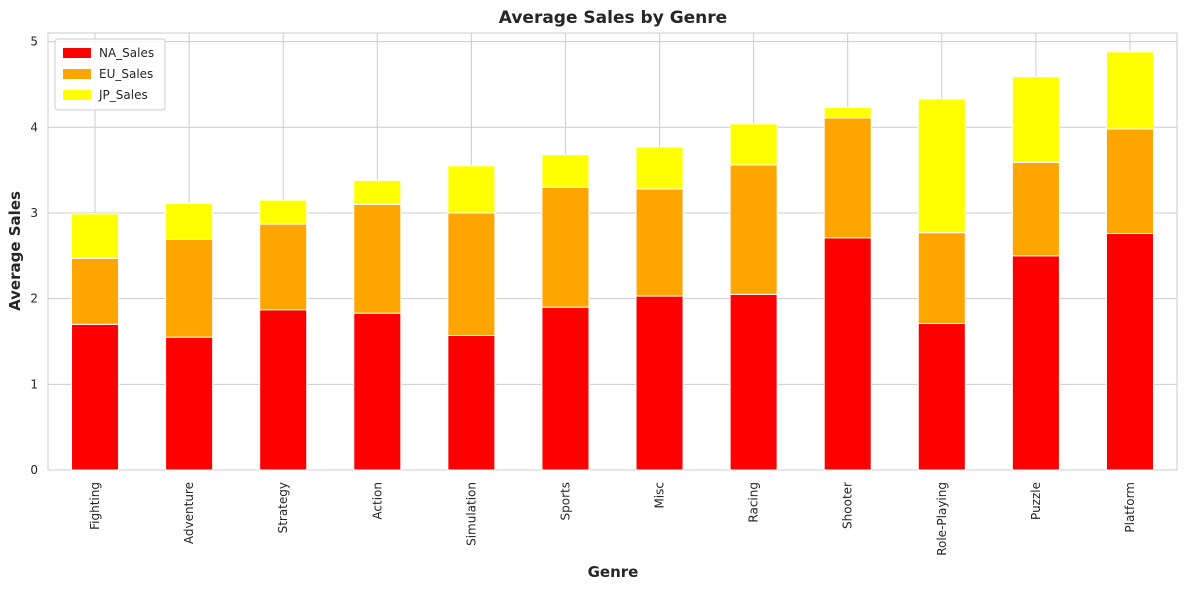 The image size is (1189, 590). I want to click on bar-eu-sales-misc, so click(659, 242).